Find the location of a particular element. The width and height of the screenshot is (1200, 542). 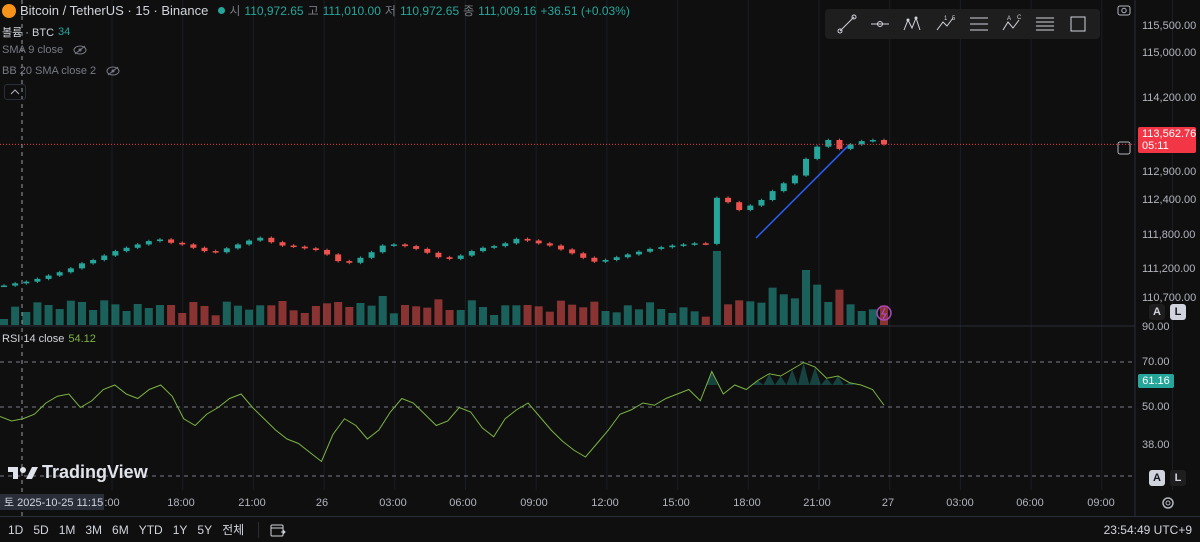

time-axis-label: 15:00 is located at coordinates (676, 503).